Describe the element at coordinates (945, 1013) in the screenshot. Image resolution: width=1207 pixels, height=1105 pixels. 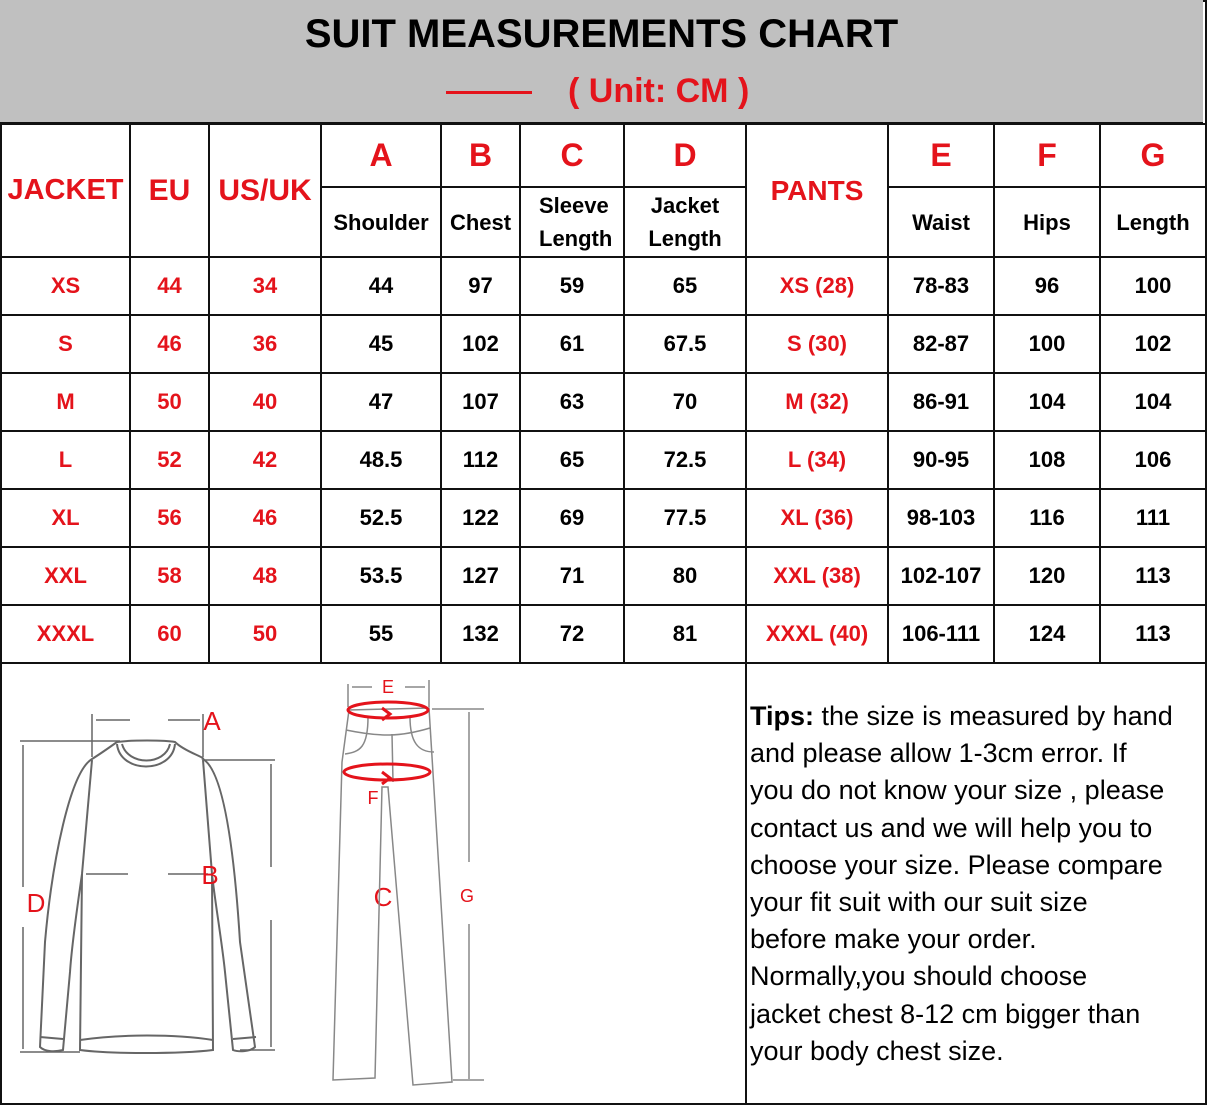
I see `tips-line: jacket chest 8-12 cm bigger than` at that location.